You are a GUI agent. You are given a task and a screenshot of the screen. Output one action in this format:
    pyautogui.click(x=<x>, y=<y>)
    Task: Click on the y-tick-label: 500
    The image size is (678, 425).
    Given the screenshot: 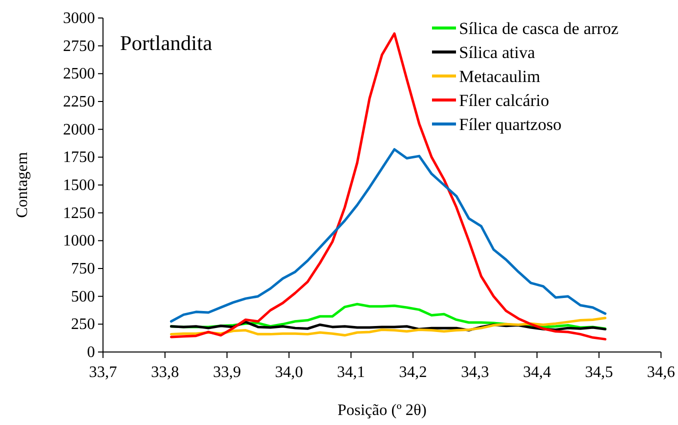 What is the action you would take?
    pyautogui.click(x=83, y=297)
    